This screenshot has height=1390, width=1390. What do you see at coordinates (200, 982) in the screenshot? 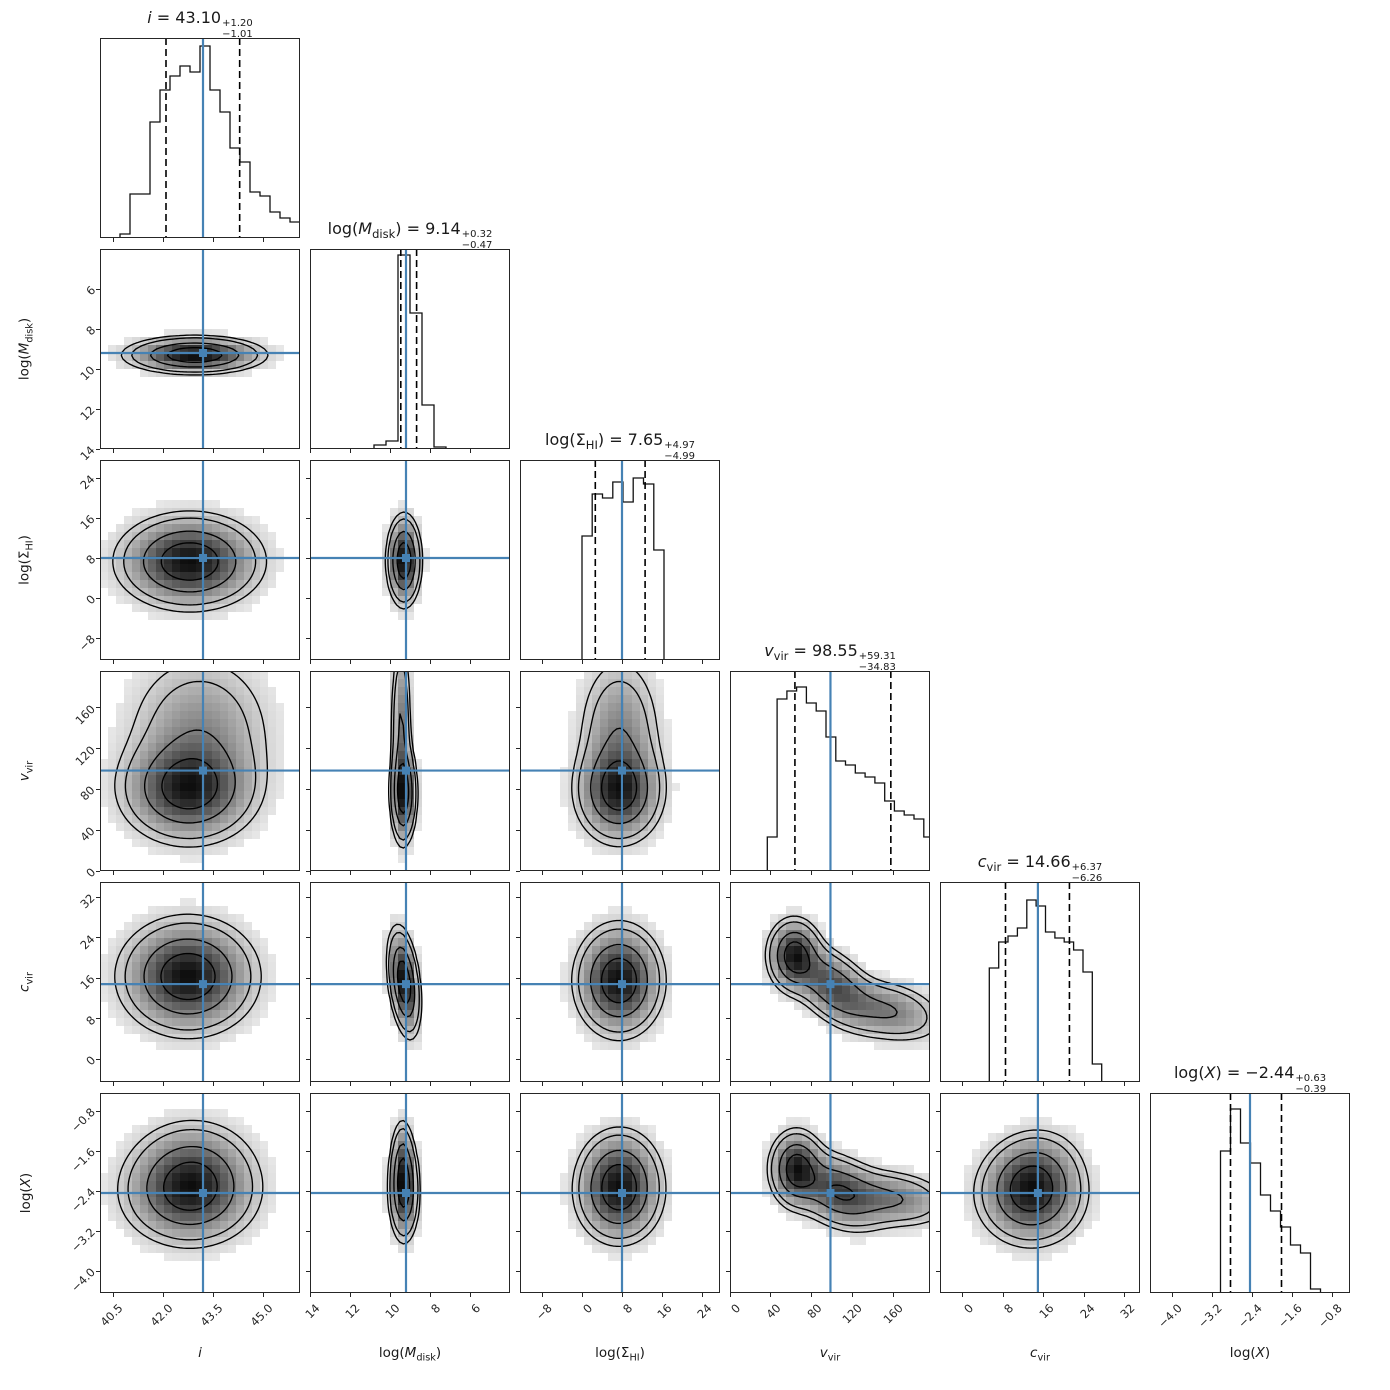
I see `panel-density-i-vs-c_vir` at bounding box center [200, 982].